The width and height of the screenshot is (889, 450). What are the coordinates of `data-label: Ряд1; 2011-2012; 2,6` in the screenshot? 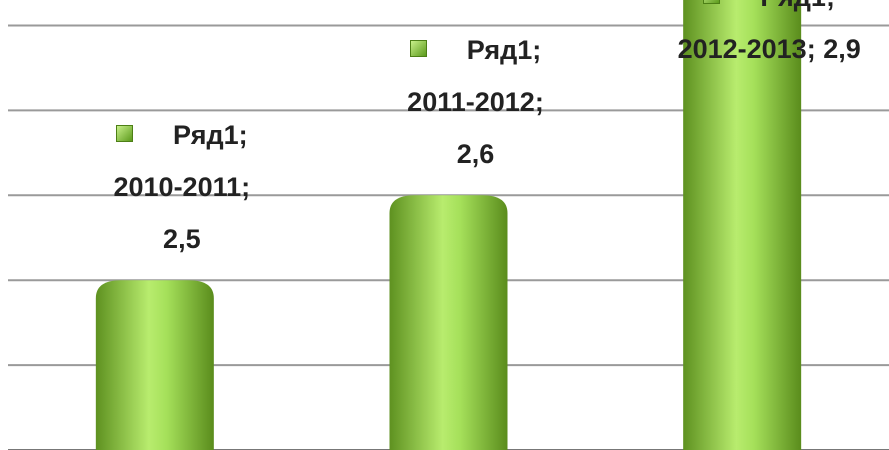 It's located at (476, 90).